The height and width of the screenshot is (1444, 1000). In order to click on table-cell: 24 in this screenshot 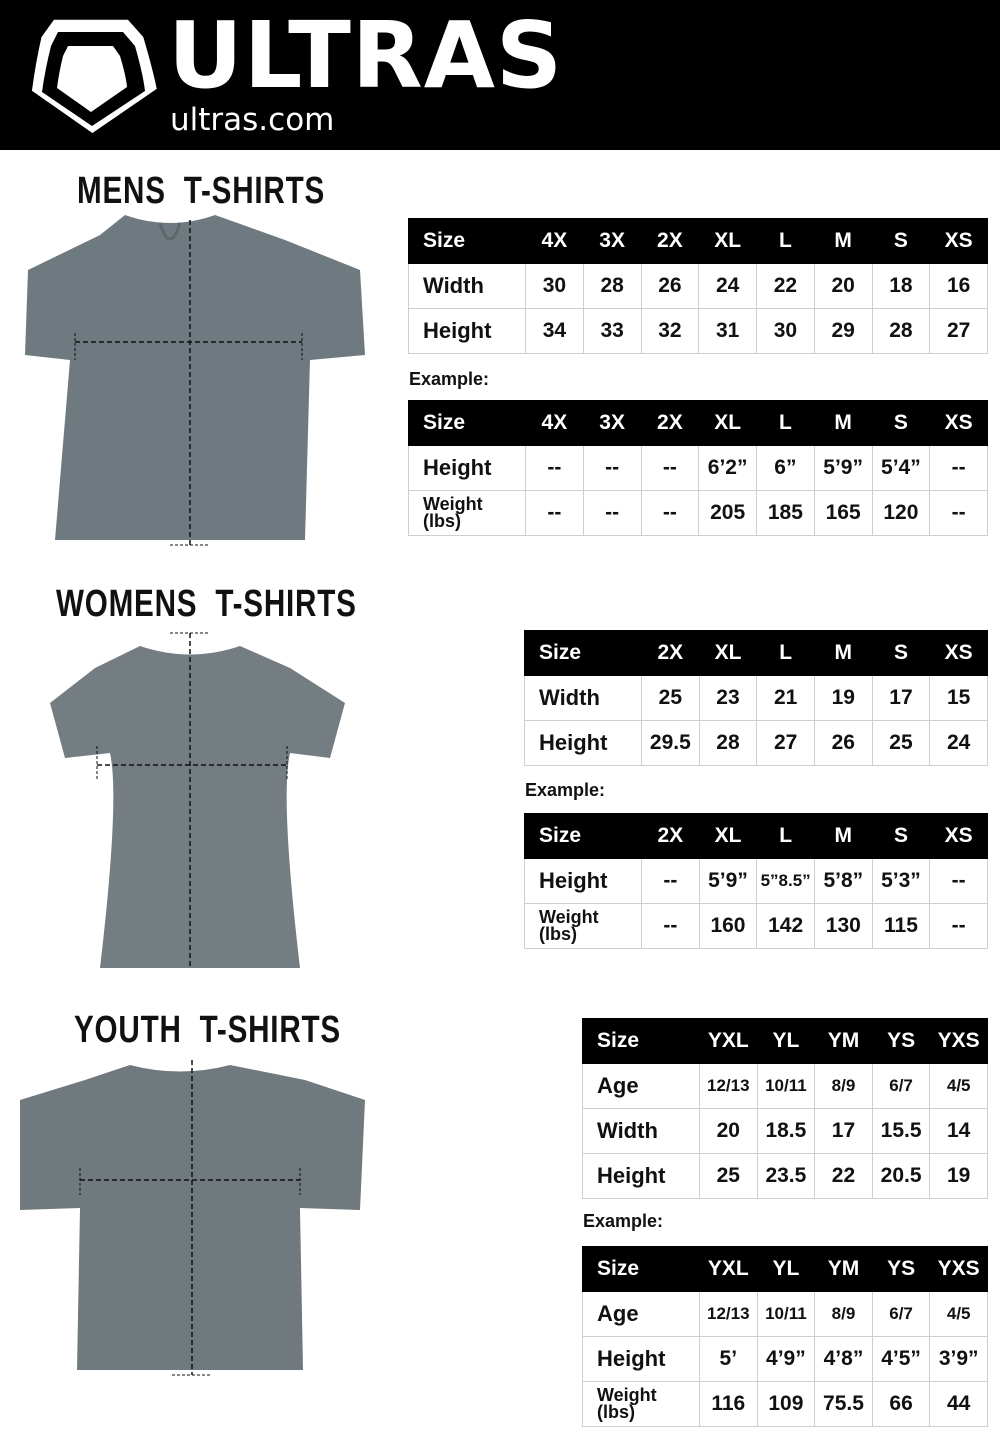, I will do `click(727, 286)`.